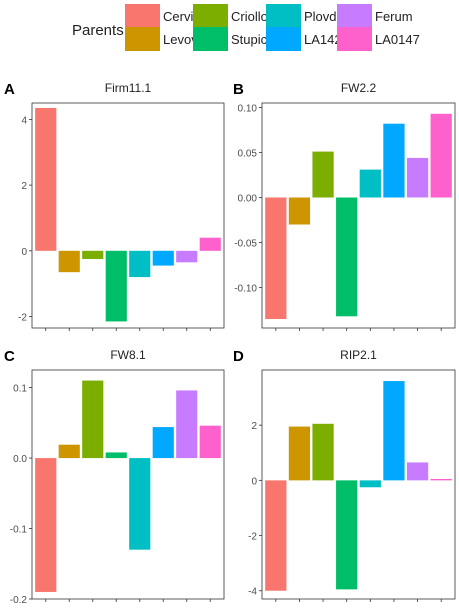  I want to click on panel-letter: C, so click(9, 356).